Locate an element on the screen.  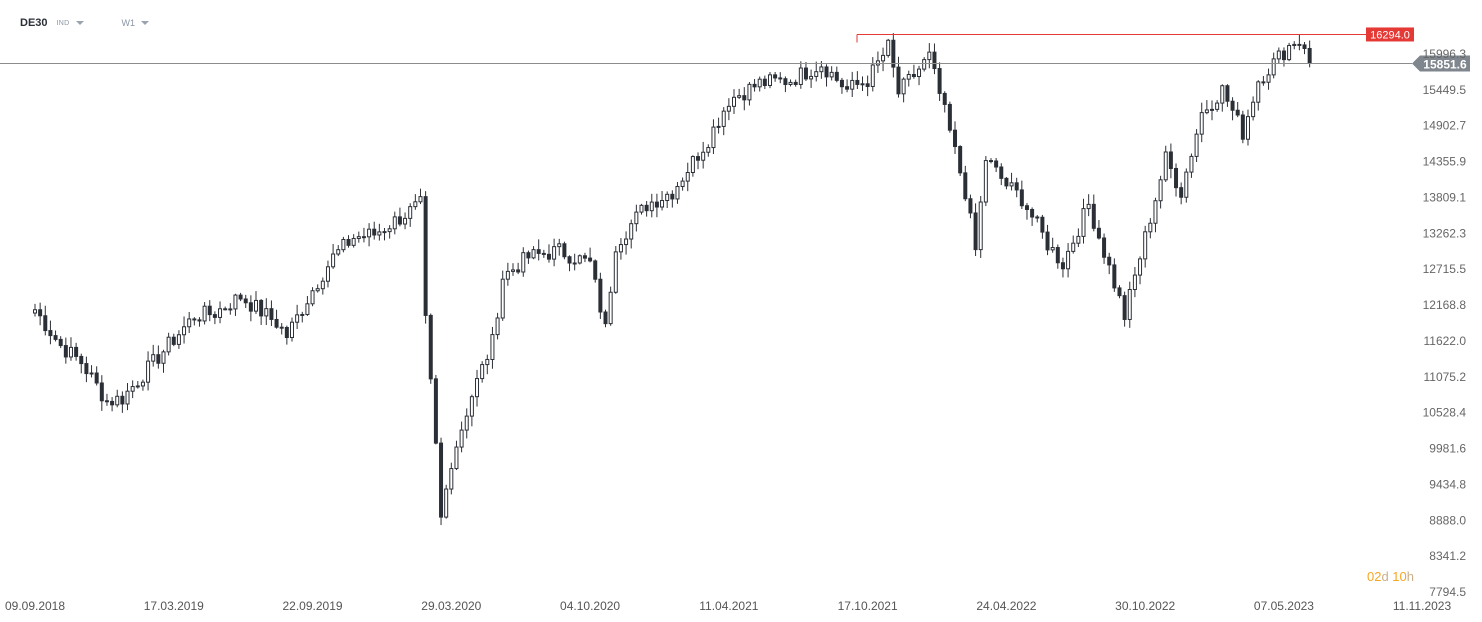
symbol-dropdown-icon is located at coordinates (79, 23).